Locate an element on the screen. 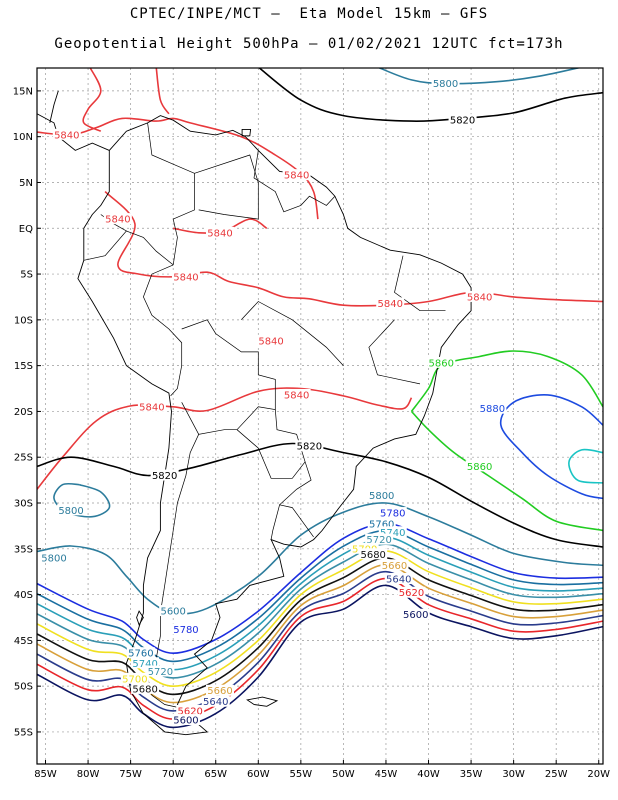 The image size is (618, 800). contour-label: 5620 is located at coordinates (190, 710).